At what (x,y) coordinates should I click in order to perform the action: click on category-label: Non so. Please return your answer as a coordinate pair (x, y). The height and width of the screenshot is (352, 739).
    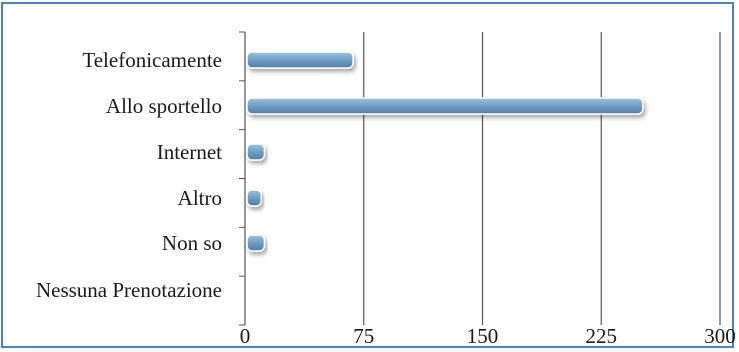
    Looking at the image, I should click on (192, 243).